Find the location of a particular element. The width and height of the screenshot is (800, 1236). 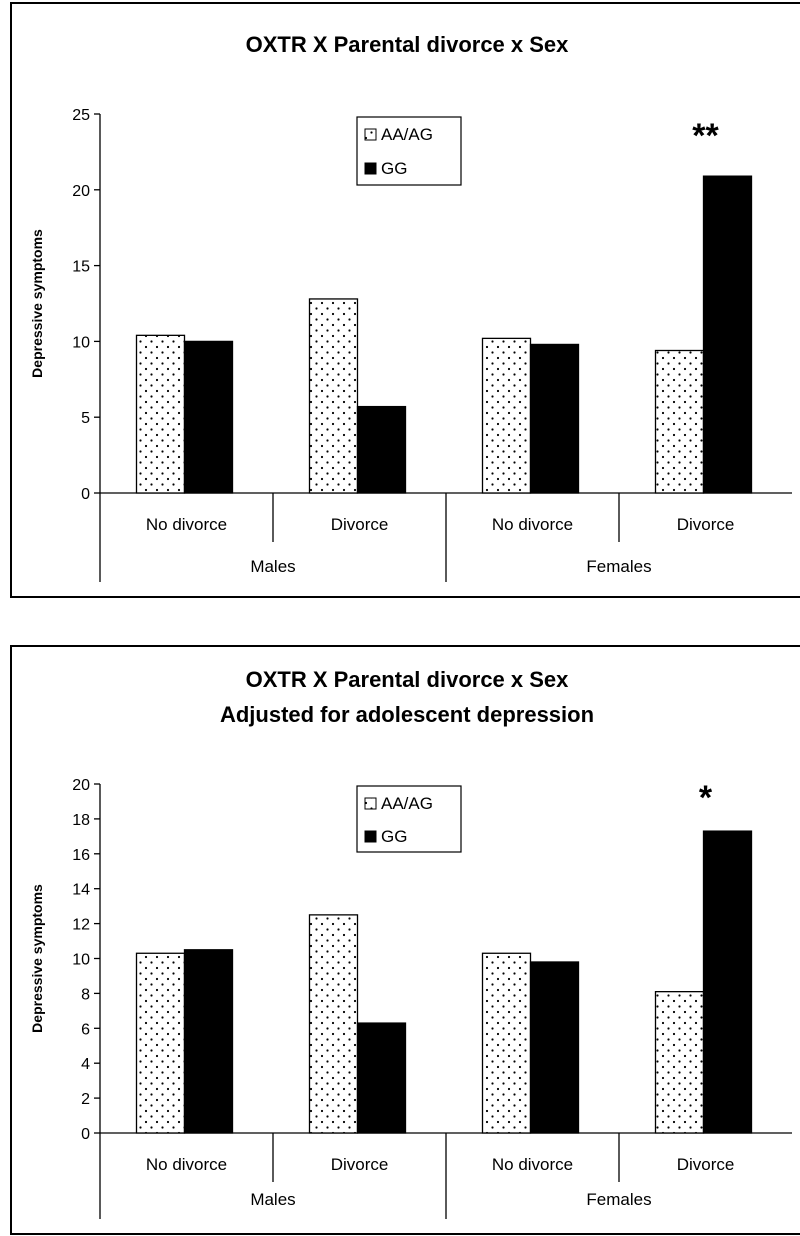

y-tick-label: 12 is located at coordinates (81, 925).